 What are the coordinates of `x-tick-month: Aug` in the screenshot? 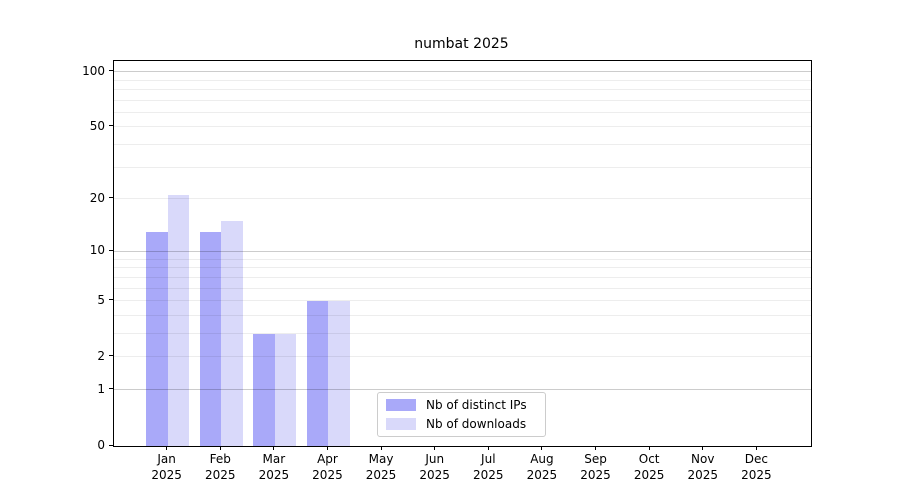 It's located at (542, 459).